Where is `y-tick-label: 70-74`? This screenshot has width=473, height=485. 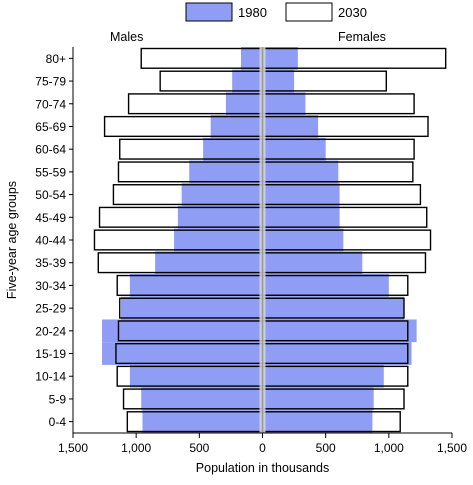
y-tick-label: 70-74 is located at coordinates (50, 104).